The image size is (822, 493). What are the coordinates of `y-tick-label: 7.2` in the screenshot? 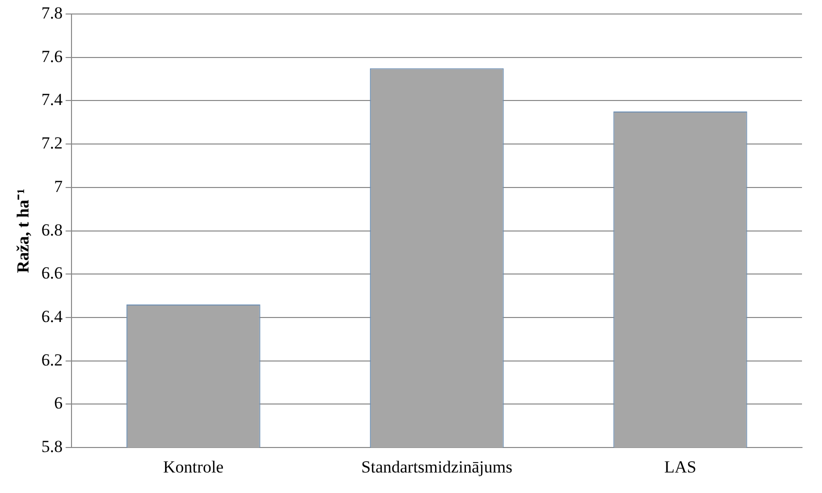 It's located at (52, 143).